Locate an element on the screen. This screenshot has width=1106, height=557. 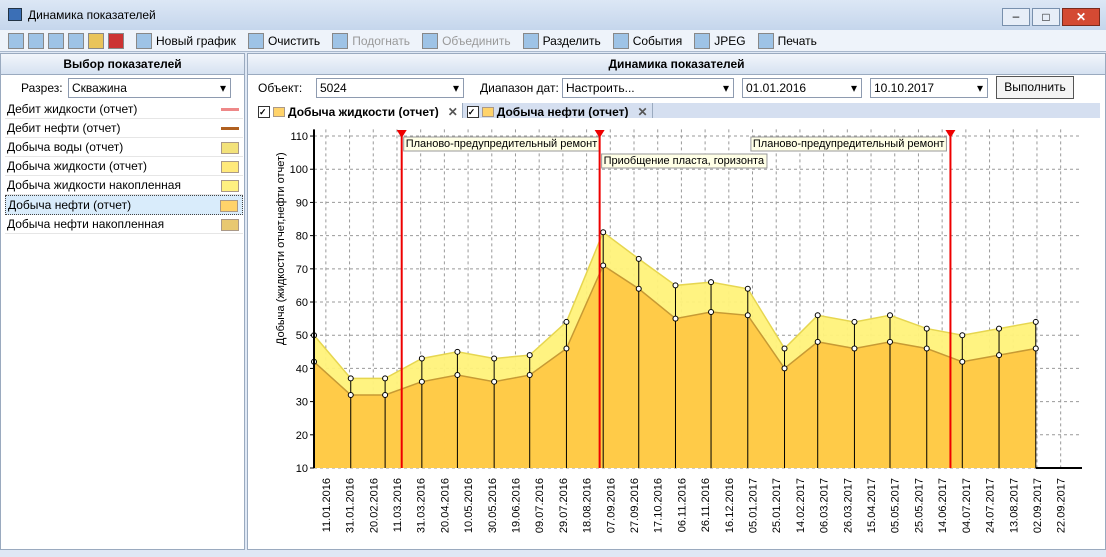
toolbar-button: Очистить is located at coordinates (283, 40).